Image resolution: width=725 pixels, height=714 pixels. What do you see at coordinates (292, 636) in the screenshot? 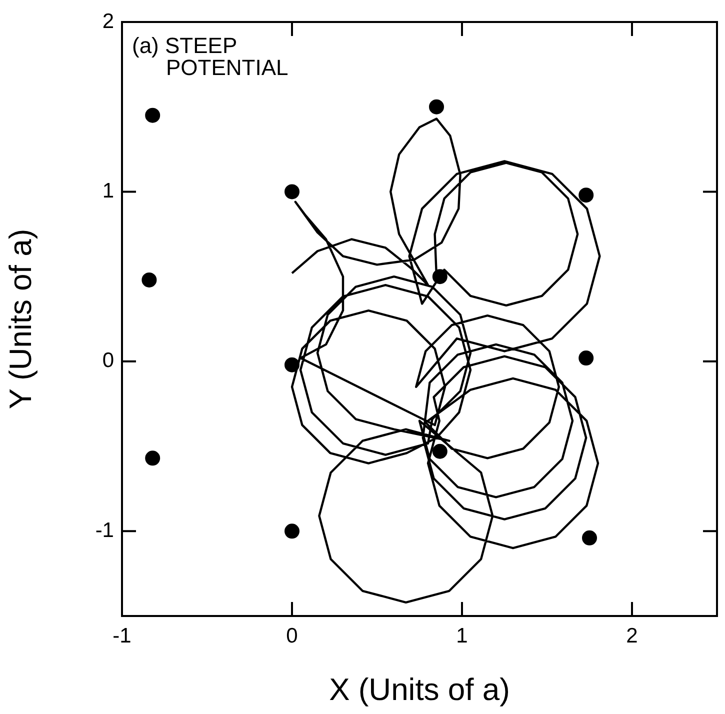
I see `x-tick-label: 0` at bounding box center [292, 636].